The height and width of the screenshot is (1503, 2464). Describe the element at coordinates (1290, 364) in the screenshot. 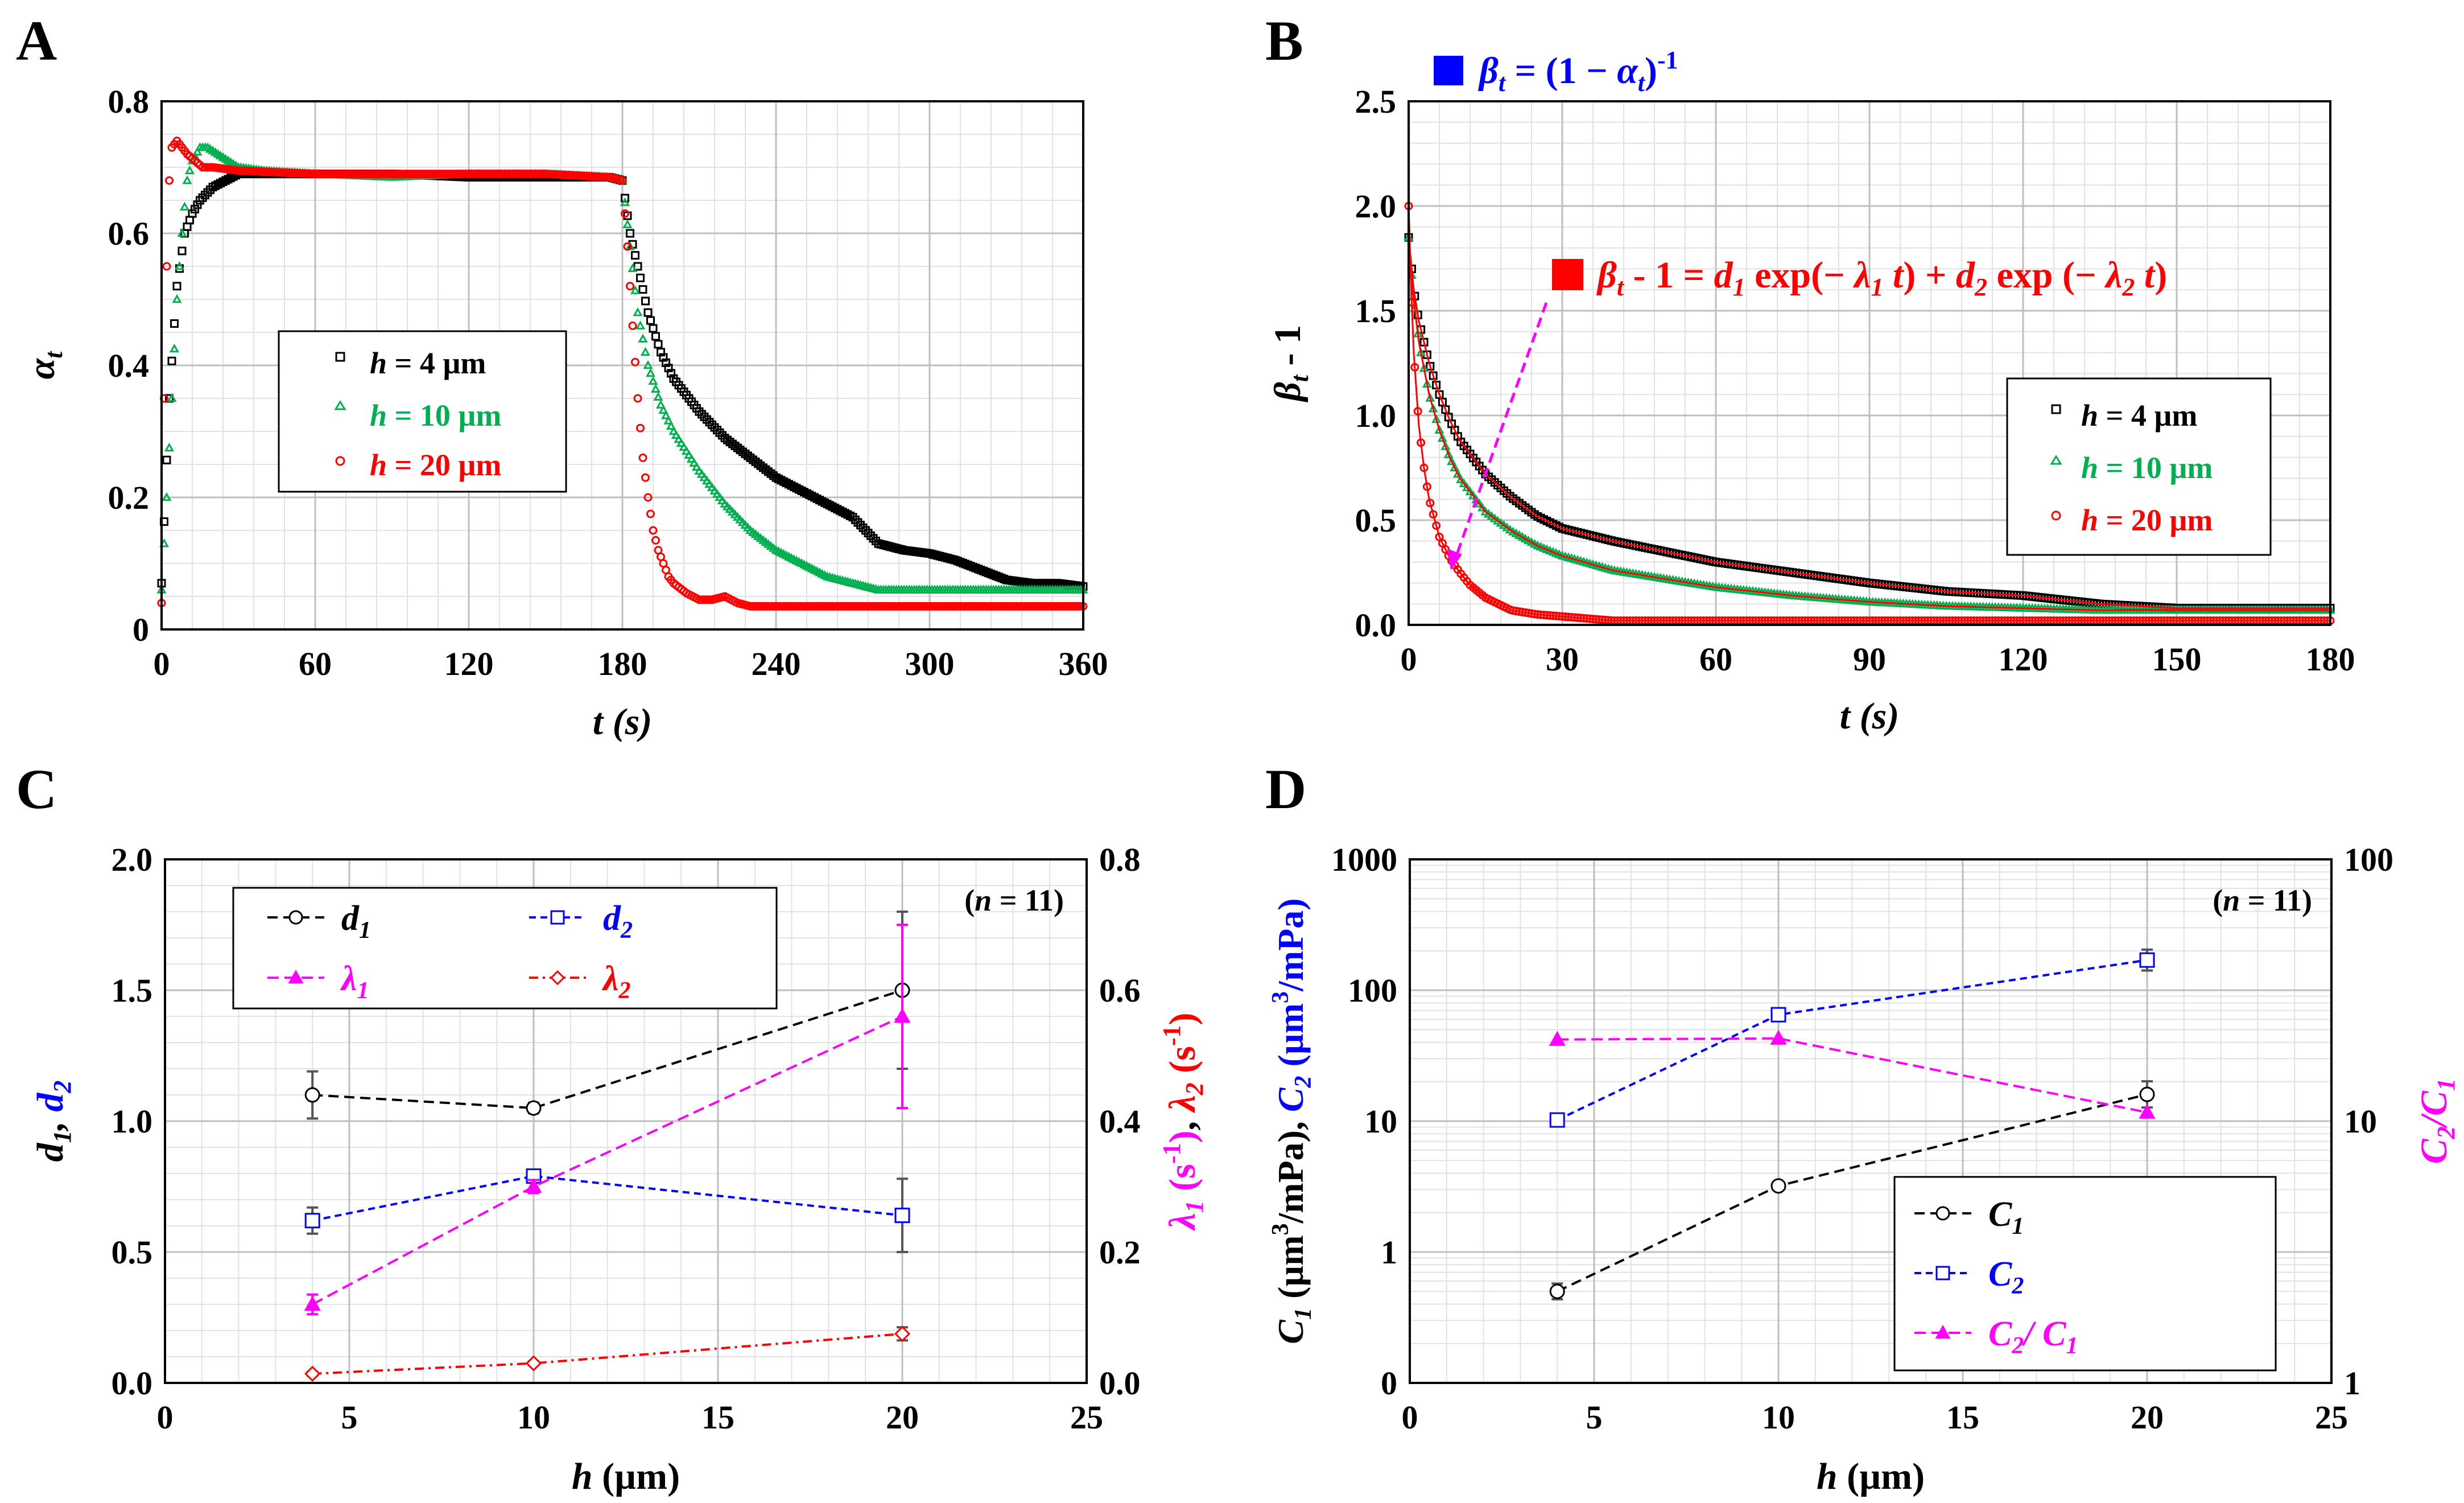

I see `panel-b-ylabel: βt - 1` at that location.